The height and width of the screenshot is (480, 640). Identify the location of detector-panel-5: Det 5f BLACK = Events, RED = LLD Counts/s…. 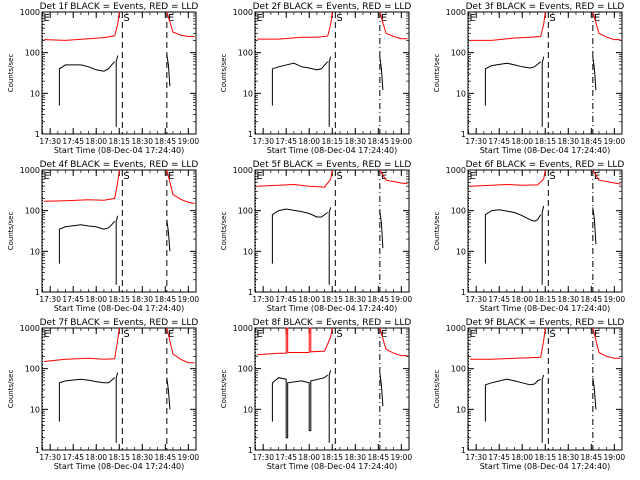
(316, 236).